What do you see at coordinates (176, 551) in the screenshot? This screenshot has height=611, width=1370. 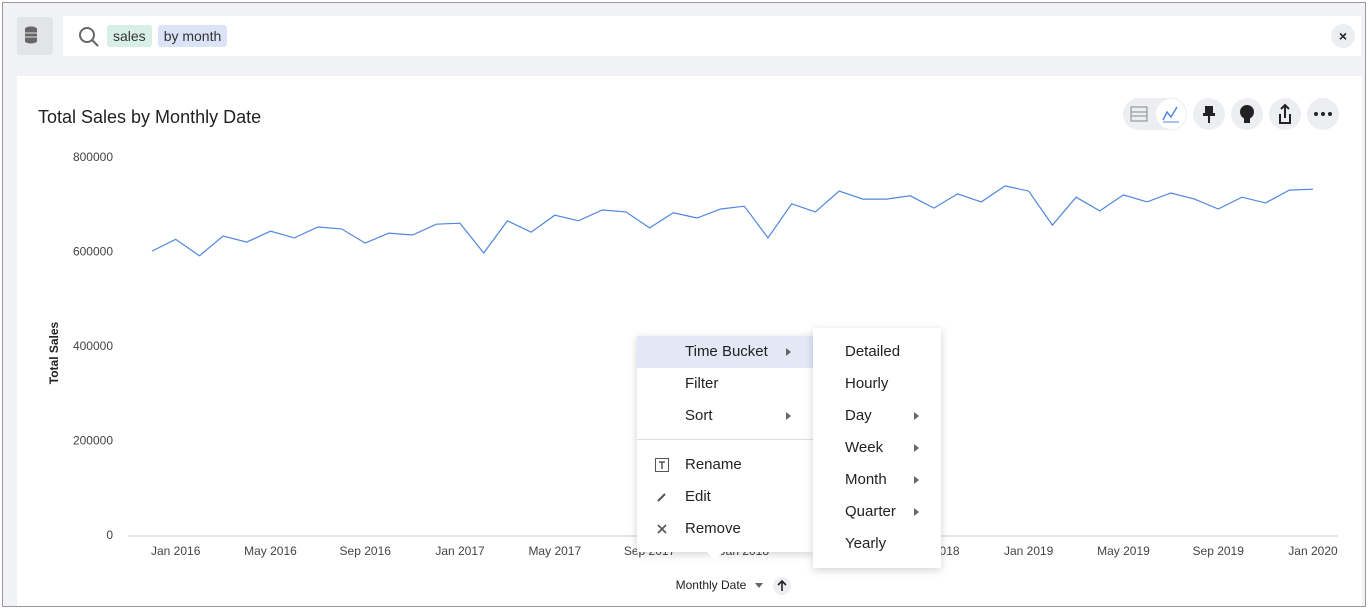 I see `x-tick-label: Jan 2016` at bounding box center [176, 551].